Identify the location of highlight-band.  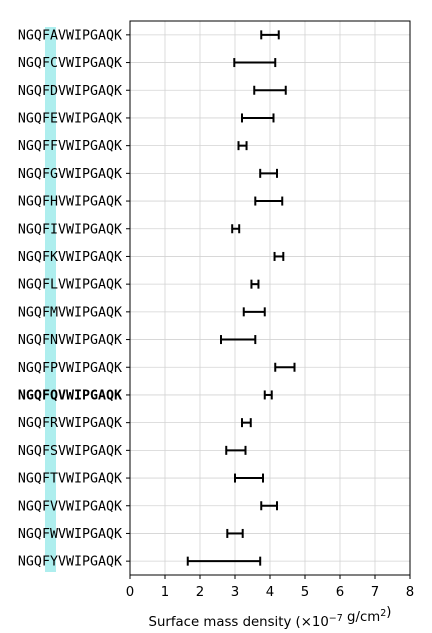
(50, 299).